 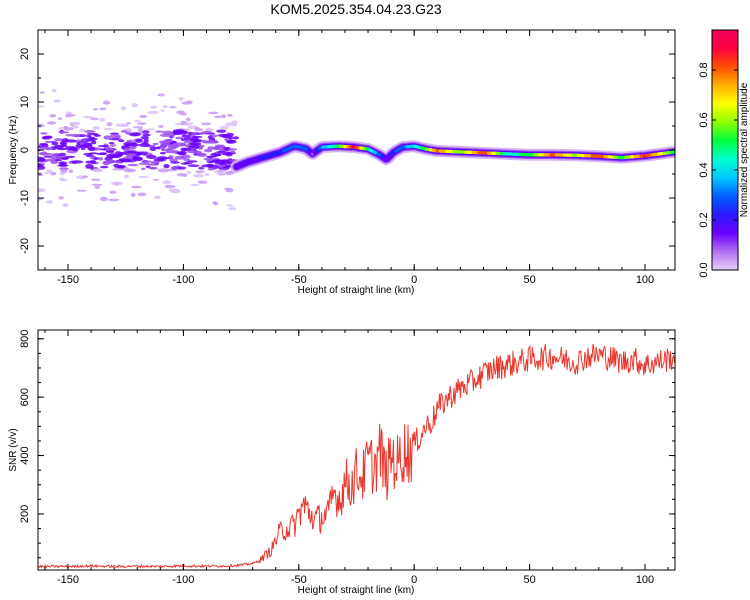 I want to click on x-tick-label: -150, so click(x=68, y=280).